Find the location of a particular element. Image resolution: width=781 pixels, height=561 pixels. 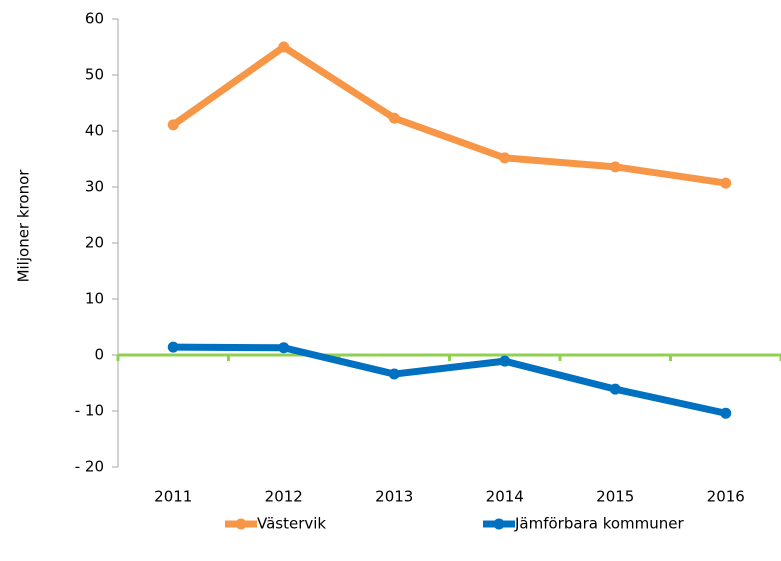

y-tick-label: 0 is located at coordinates (99, 355).